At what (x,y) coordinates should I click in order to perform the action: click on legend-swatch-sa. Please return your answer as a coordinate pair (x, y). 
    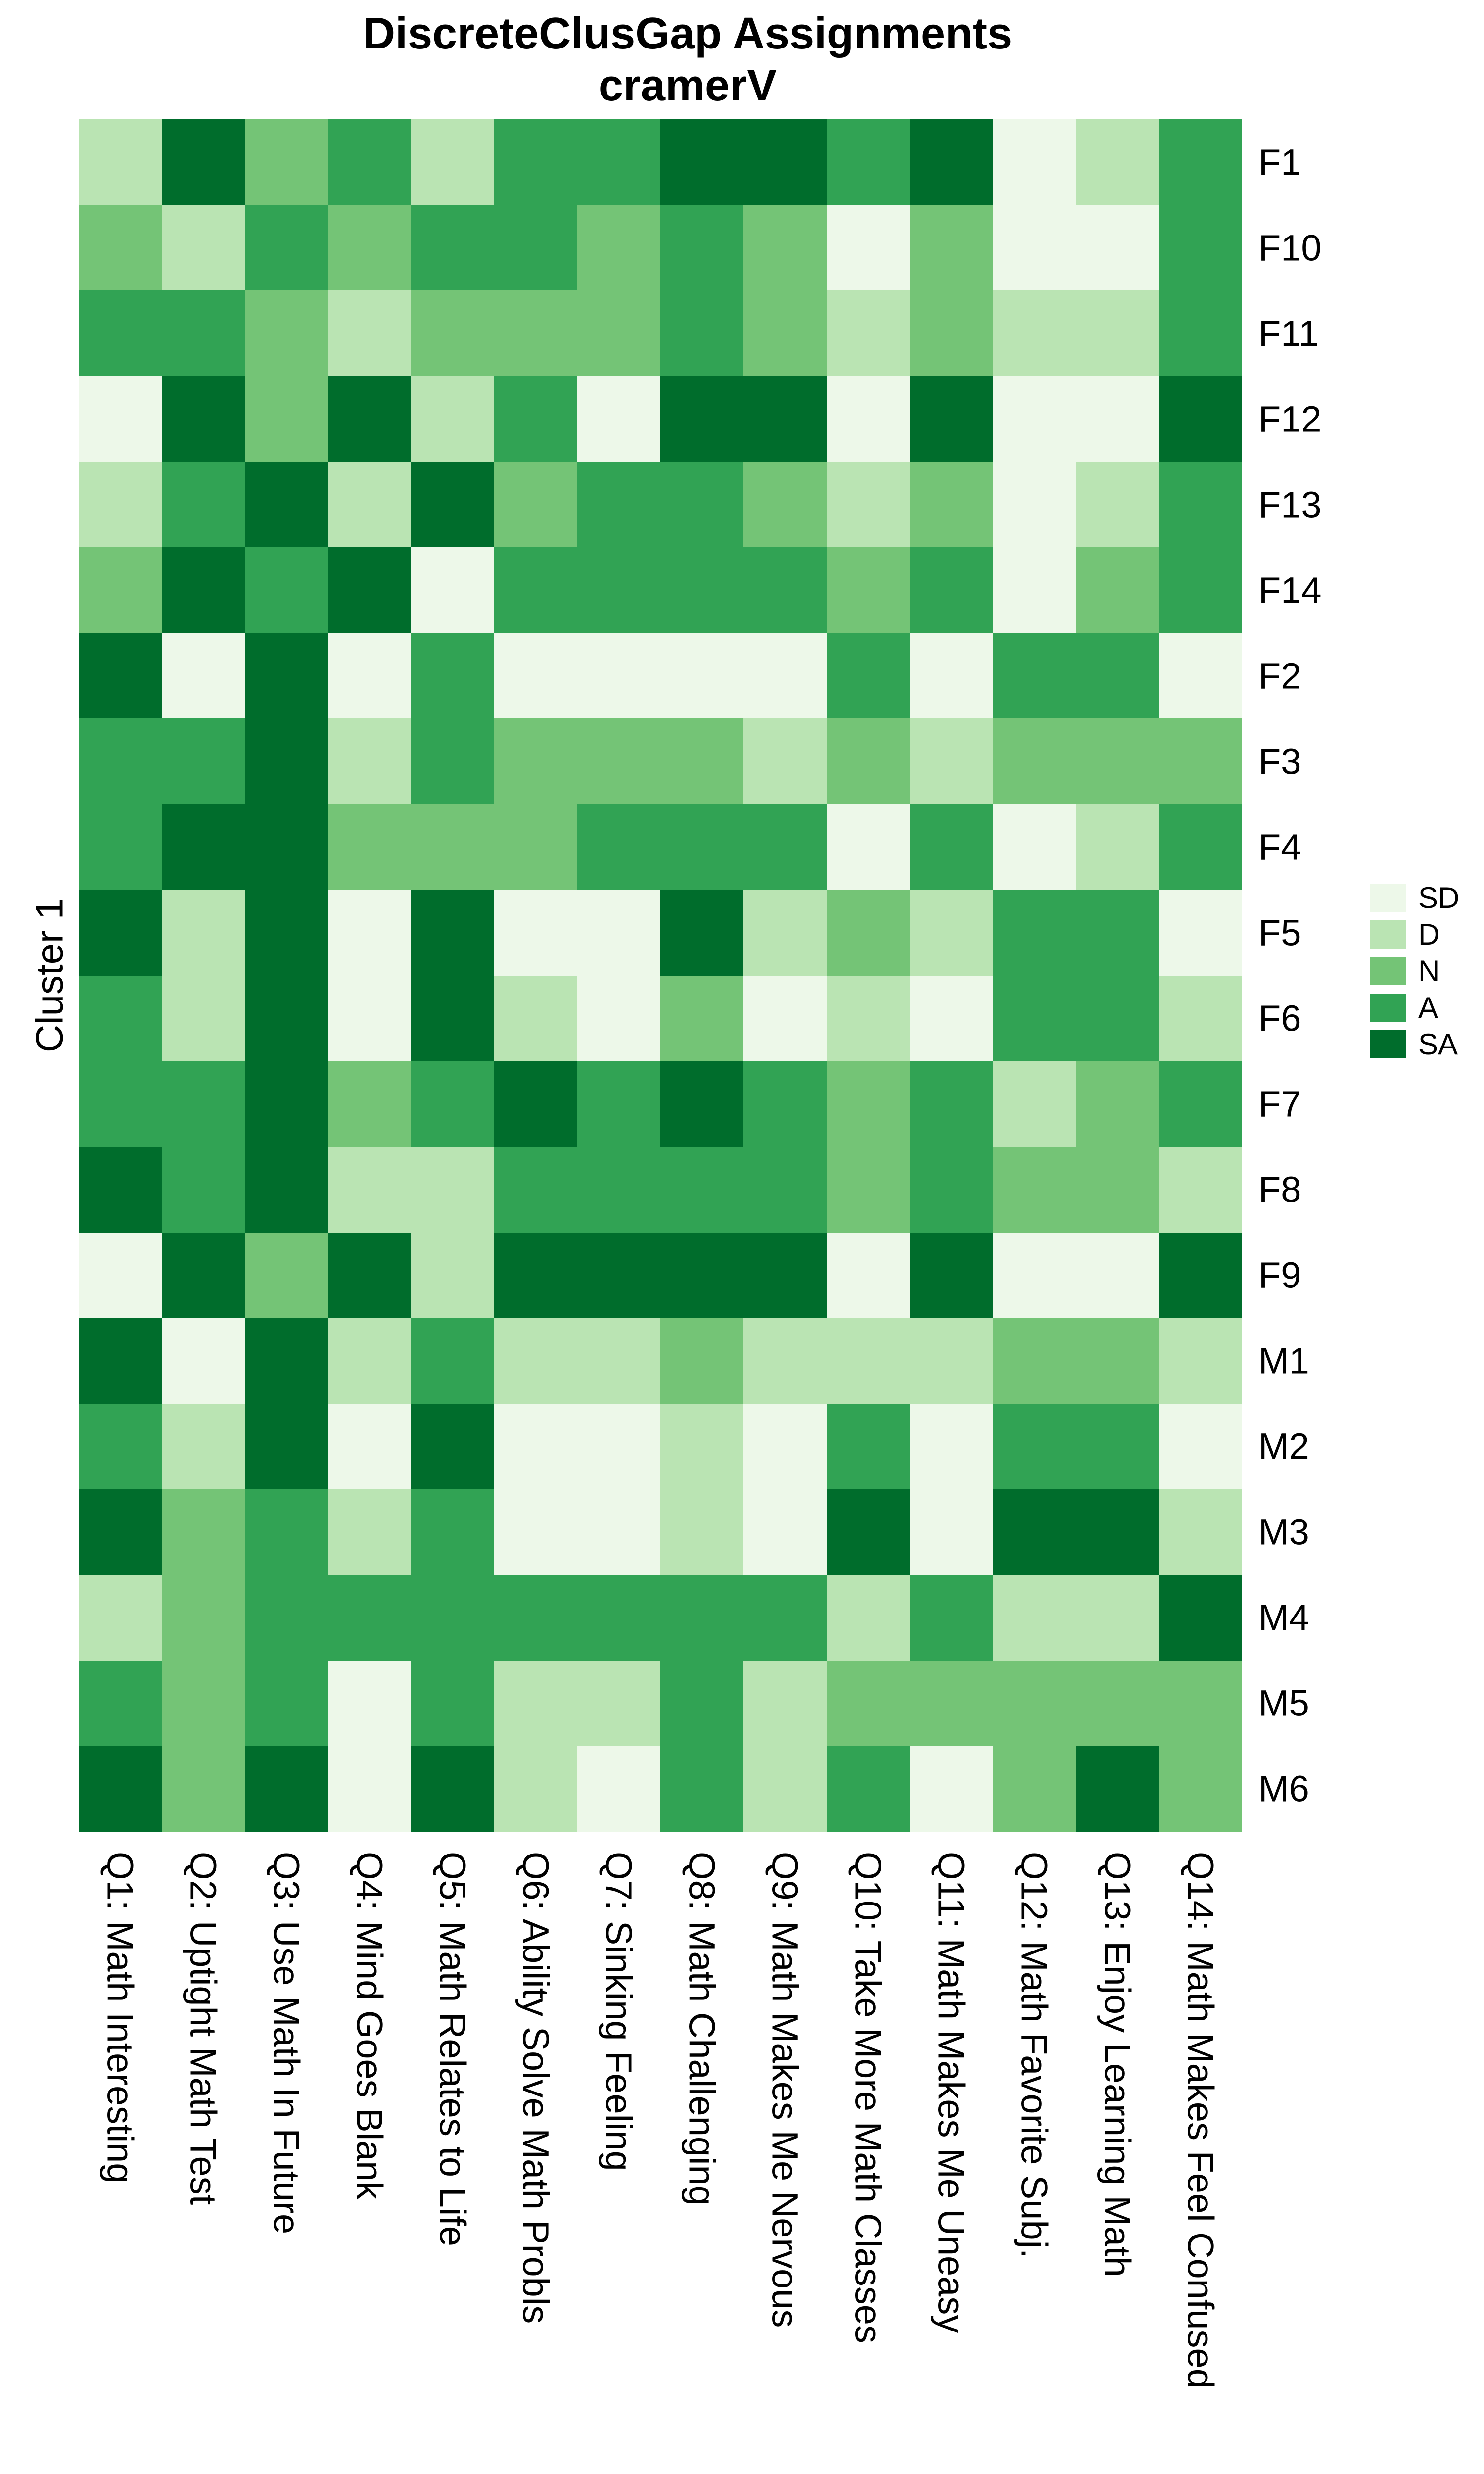
    Looking at the image, I should click on (1388, 1044).